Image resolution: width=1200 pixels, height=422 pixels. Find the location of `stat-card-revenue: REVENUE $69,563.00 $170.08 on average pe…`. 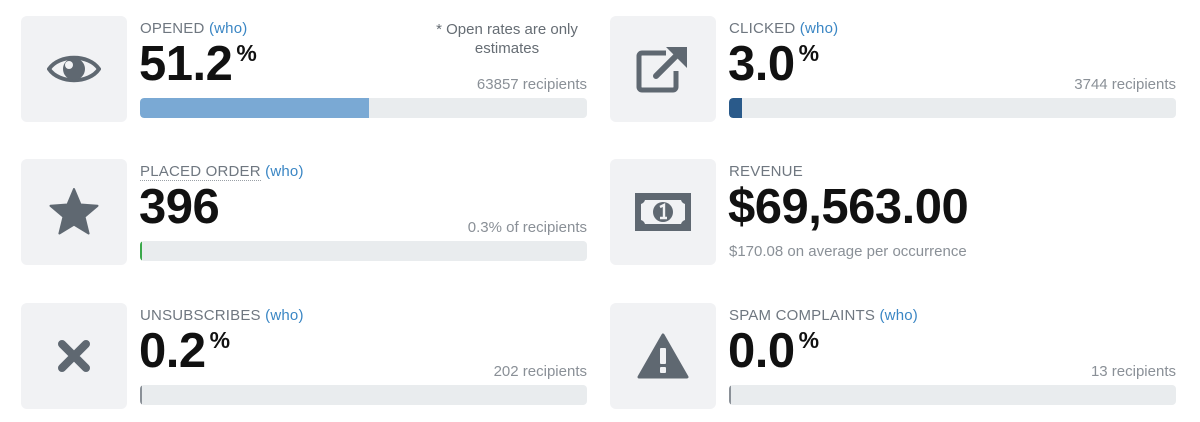

stat-card-revenue: REVENUE $69,563.00 $170.08 on average pe… is located at coordinates (893, 212).